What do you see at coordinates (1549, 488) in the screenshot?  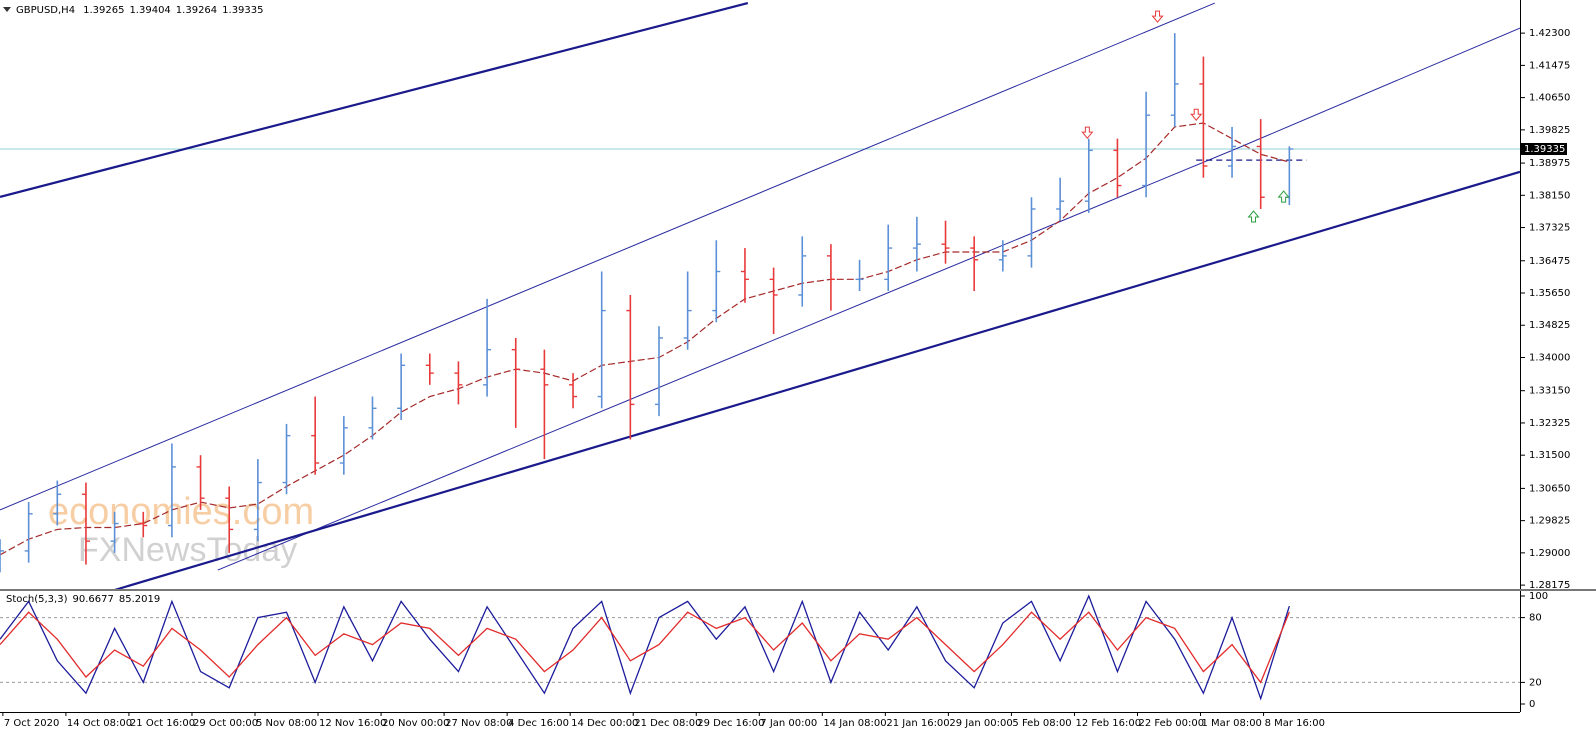 I see `y-tick-label: 1.30650` at bounding box center [1549, 488].